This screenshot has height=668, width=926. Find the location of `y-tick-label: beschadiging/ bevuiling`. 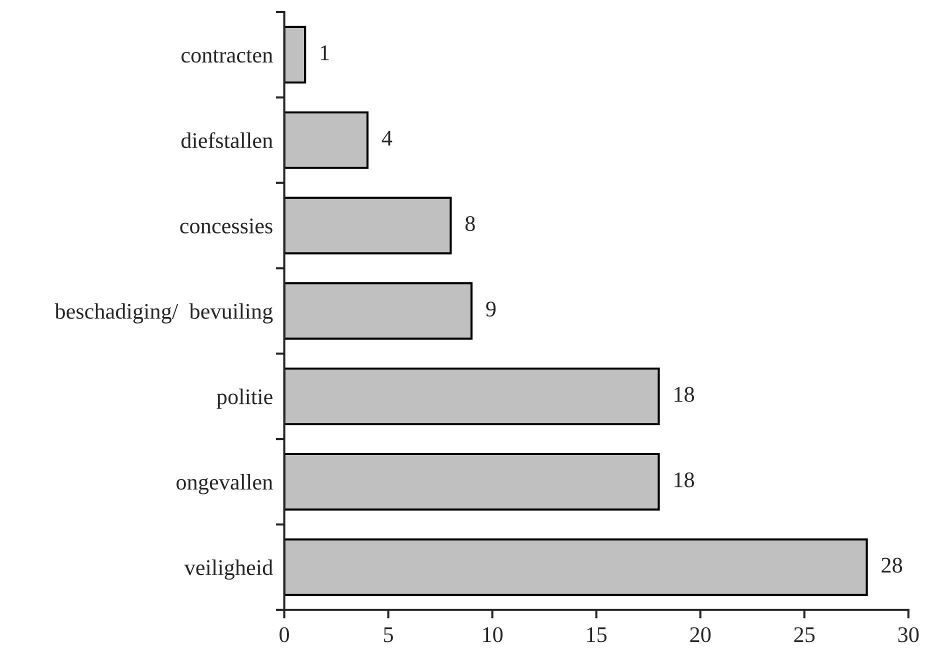

y-tick-label: beschadiging/ bevuiling is located at coordinates (163, 313).